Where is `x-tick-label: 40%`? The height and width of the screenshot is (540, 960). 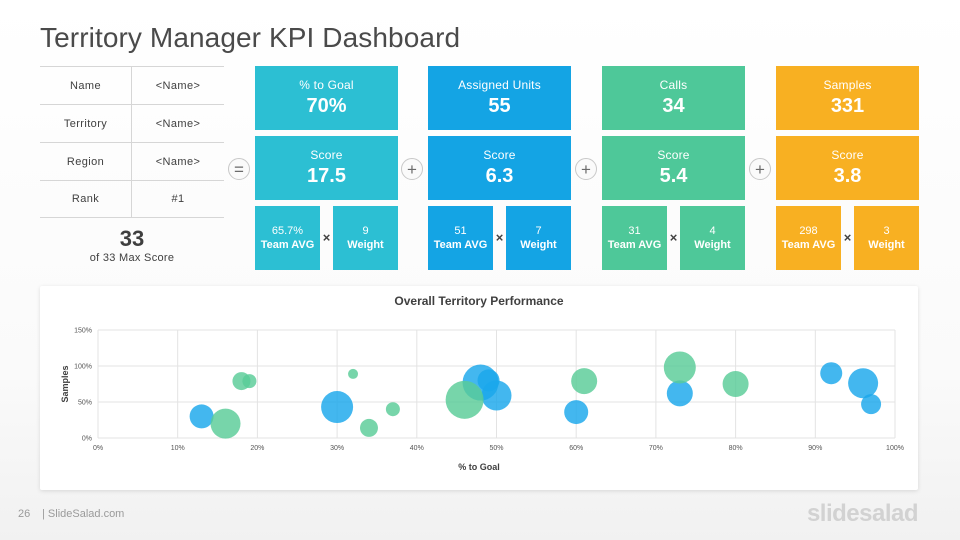
x-tick-label: 40% is located at coordinates (417, 448).